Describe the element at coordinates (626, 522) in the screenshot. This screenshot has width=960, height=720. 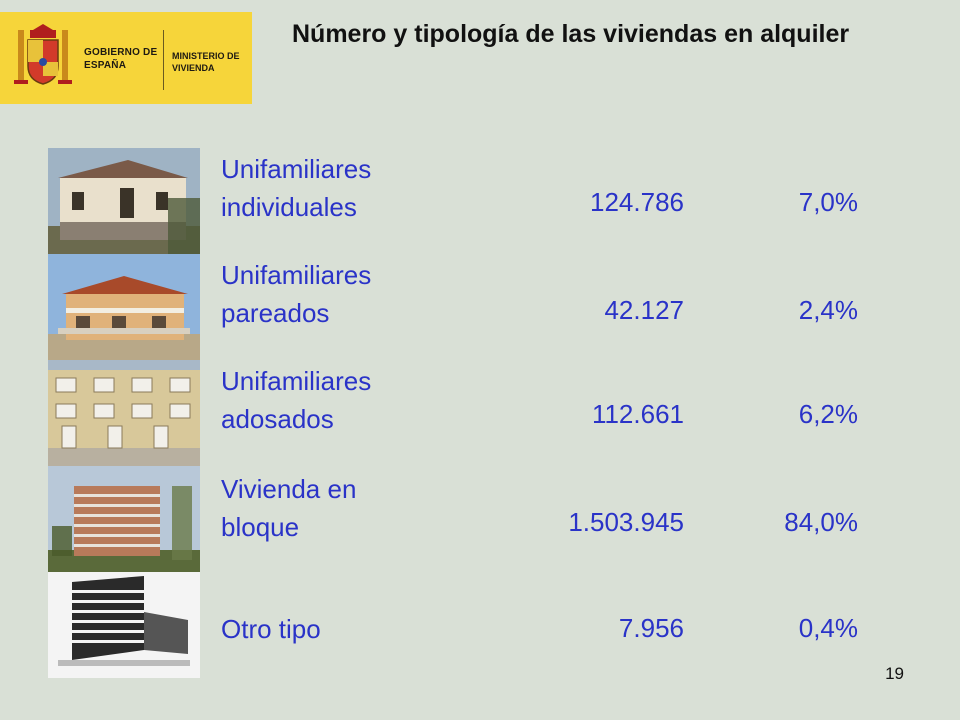
I see `row-count: 1.503.945` at that location.